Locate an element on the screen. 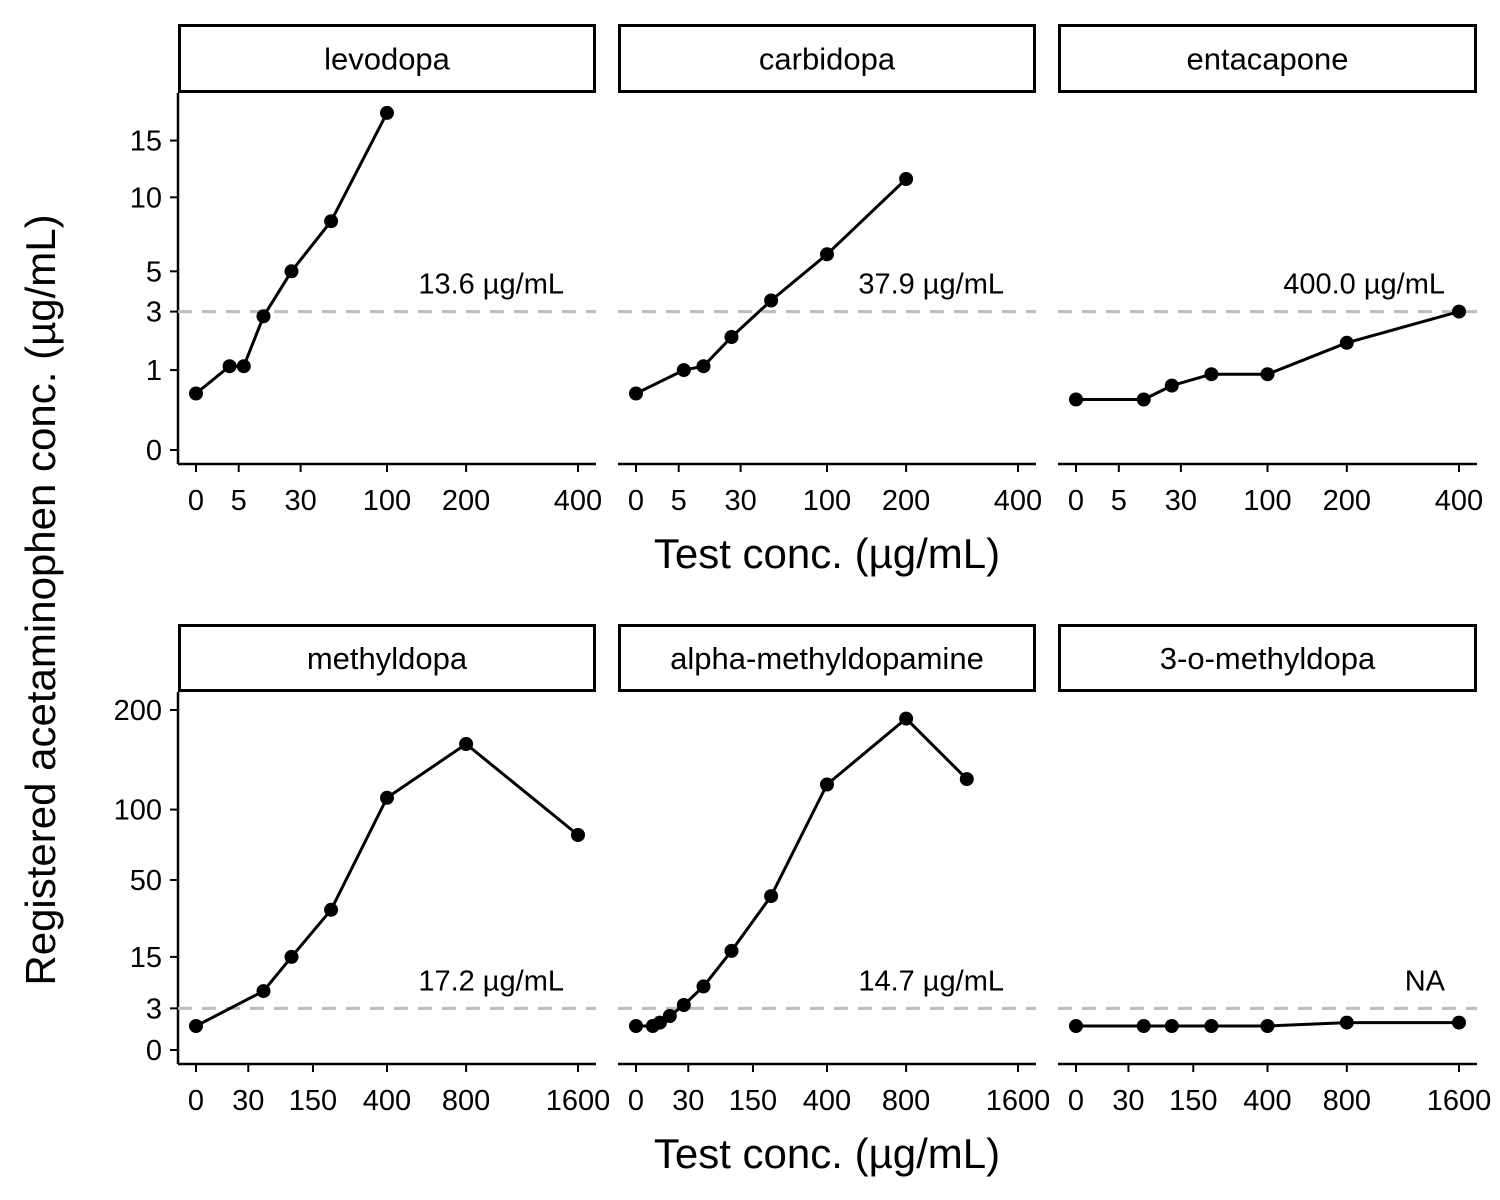 The image size is (1500, 1200). facet-strip-label: 3-o-methyldopa is located at coordinates (1268, 658).